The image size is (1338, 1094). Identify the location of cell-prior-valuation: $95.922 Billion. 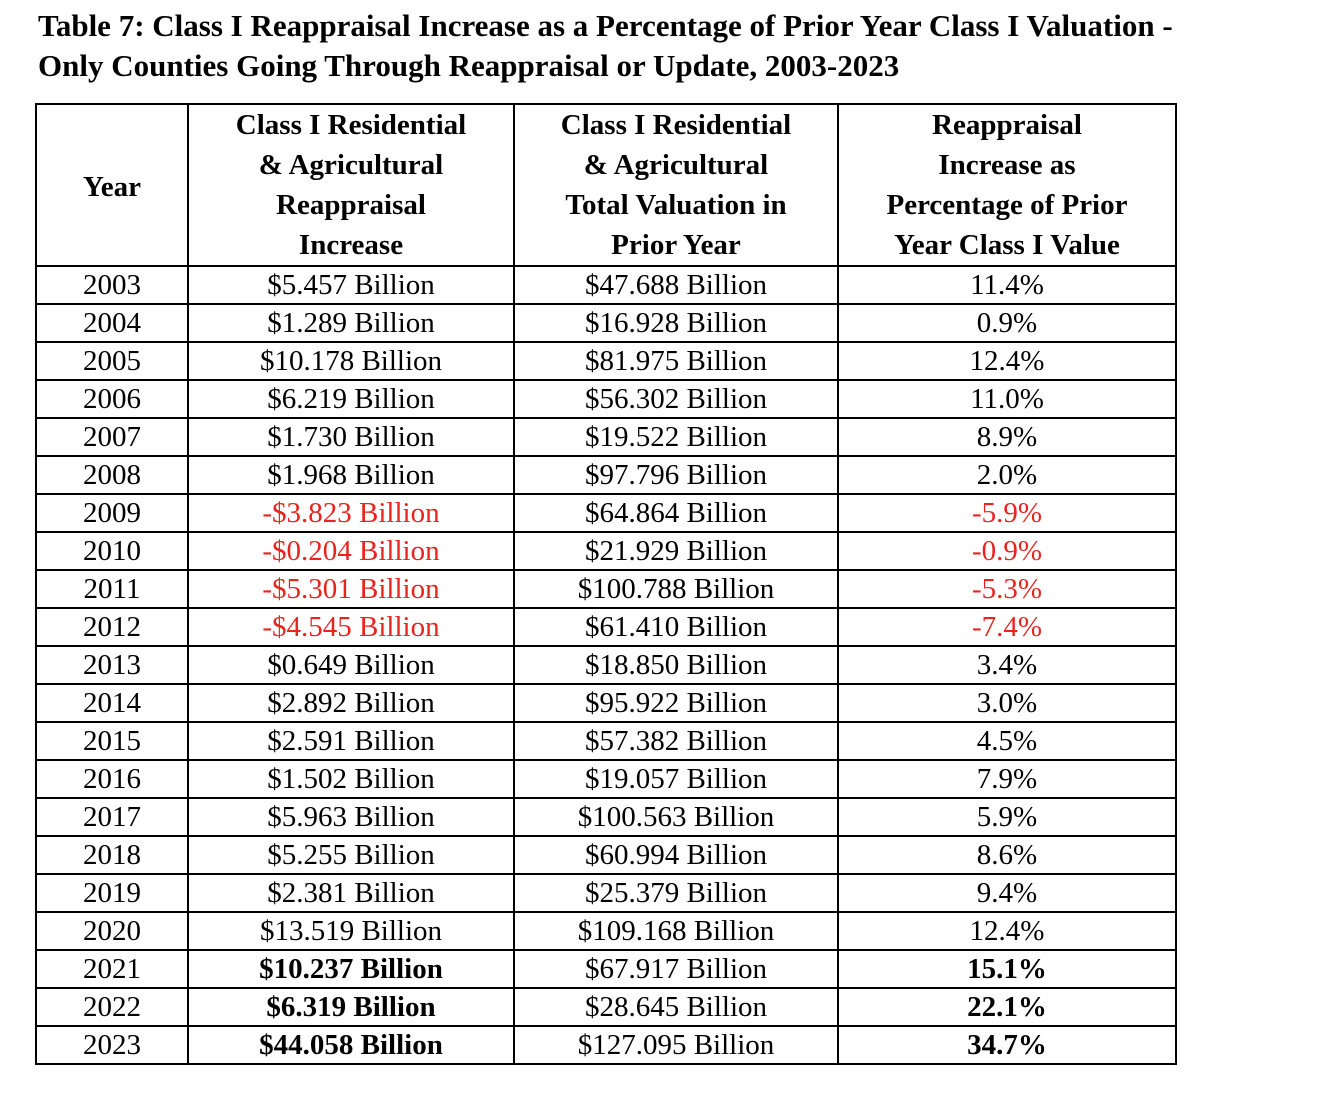
(676, 703).